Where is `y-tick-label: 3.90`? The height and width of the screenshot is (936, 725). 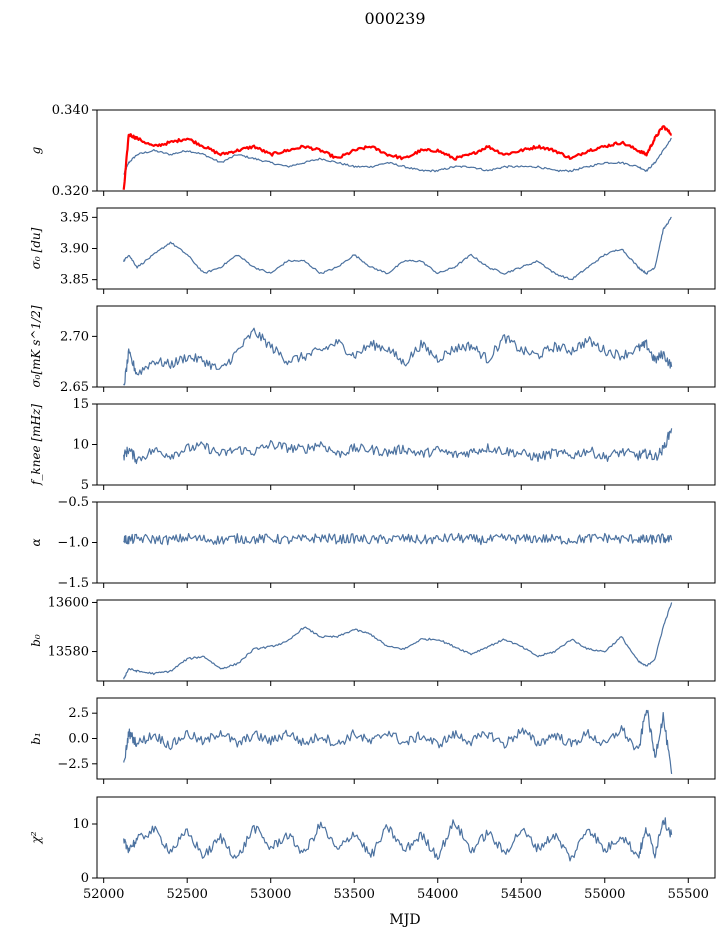
y-tick-label: 3.90 is located at coordinates (74, 249).